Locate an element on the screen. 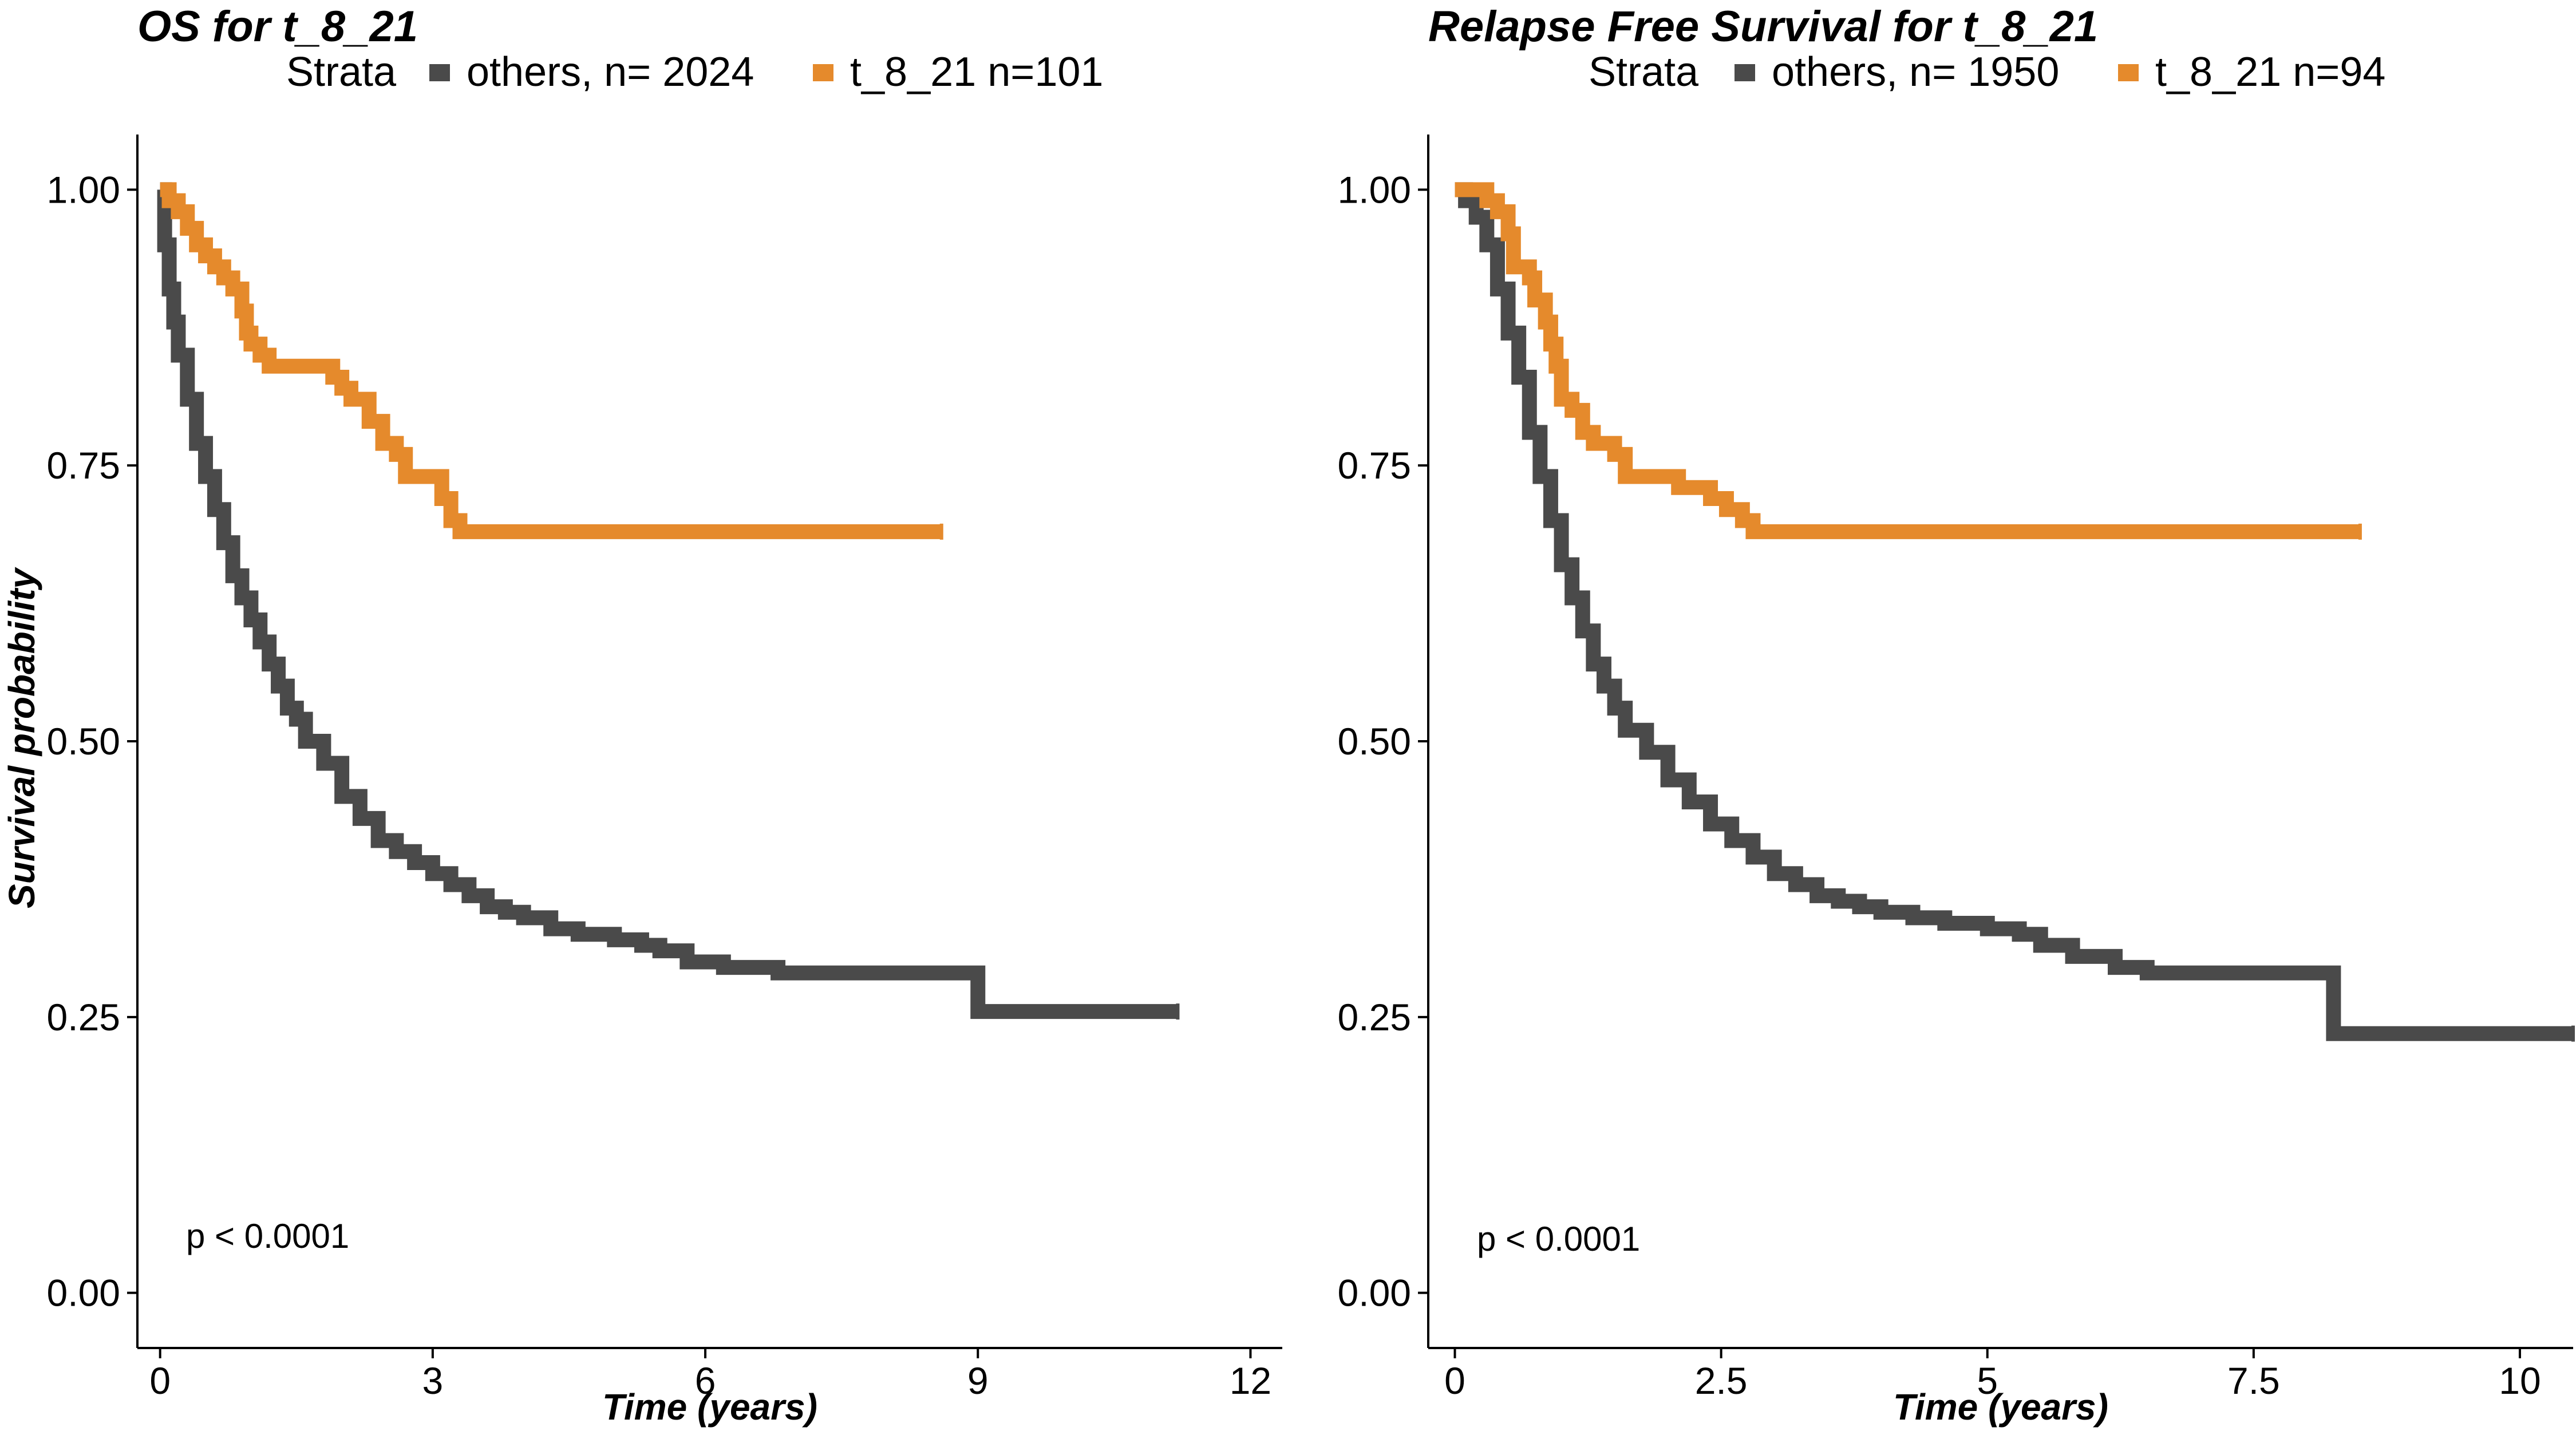 This screenshot has height=1431, width=2576. legend-label-others: others, n= 2024 is located at coordinates (610, 72).